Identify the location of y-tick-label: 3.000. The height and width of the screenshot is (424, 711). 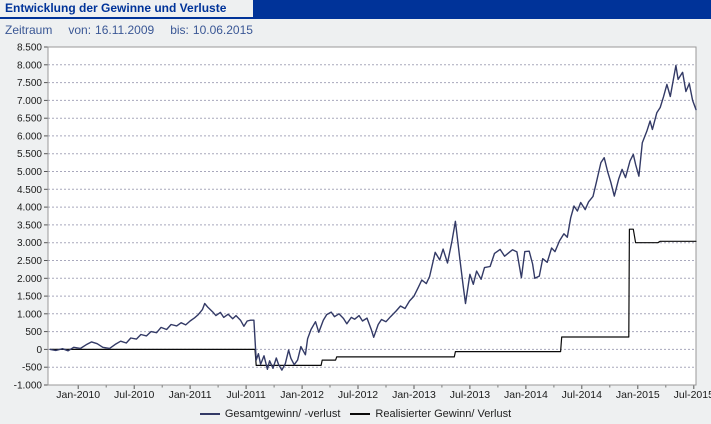
(29, 243).